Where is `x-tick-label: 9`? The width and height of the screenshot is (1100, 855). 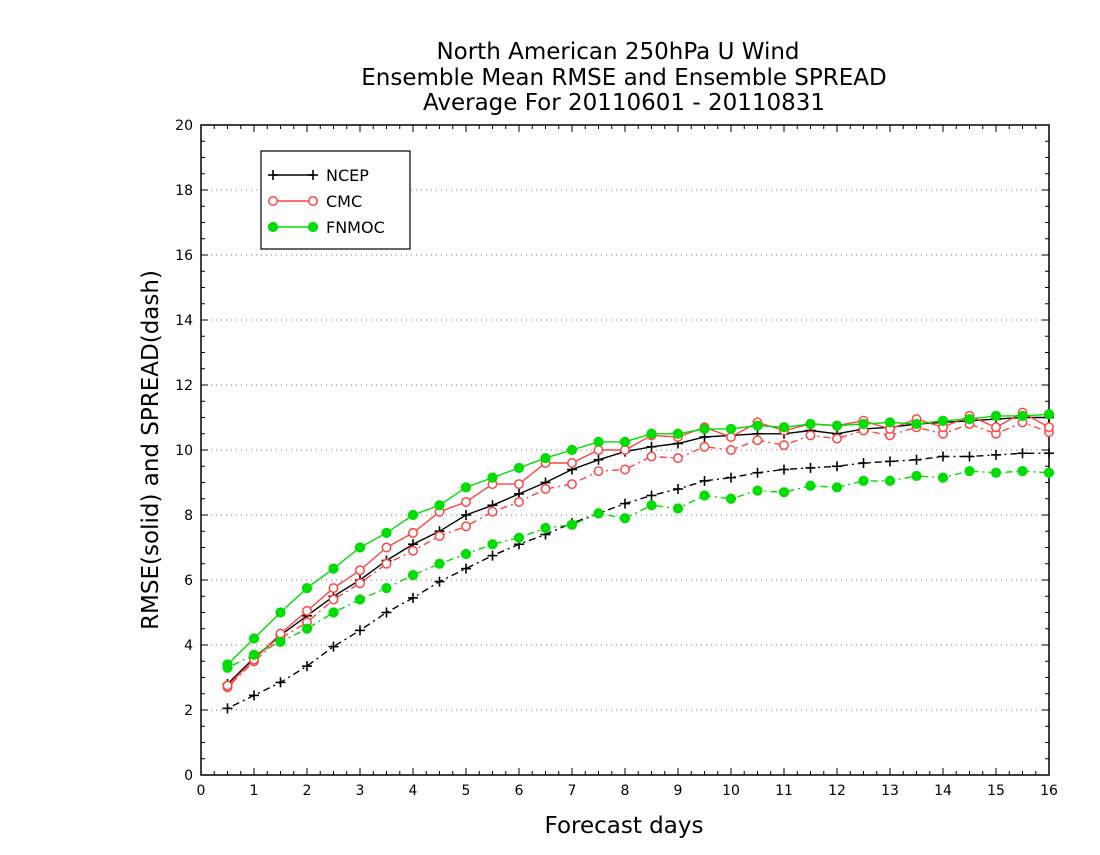 x-tick-label: 9 is located at coordinates (678, 791).